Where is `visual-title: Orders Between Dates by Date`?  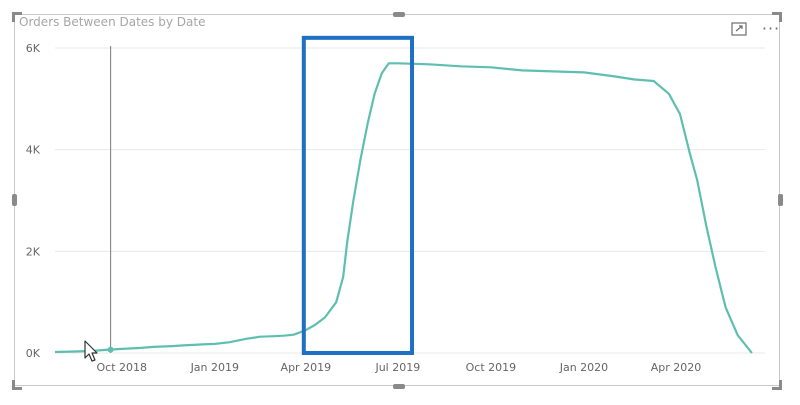 visual-title: Orders Between Dates by Date is located at coordinates (112, 22).